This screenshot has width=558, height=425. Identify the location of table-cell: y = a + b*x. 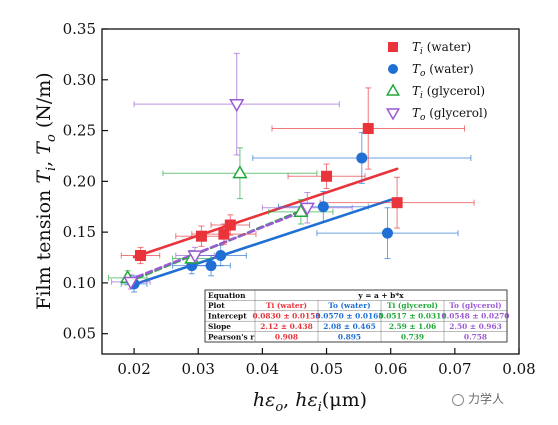
(380, 295).